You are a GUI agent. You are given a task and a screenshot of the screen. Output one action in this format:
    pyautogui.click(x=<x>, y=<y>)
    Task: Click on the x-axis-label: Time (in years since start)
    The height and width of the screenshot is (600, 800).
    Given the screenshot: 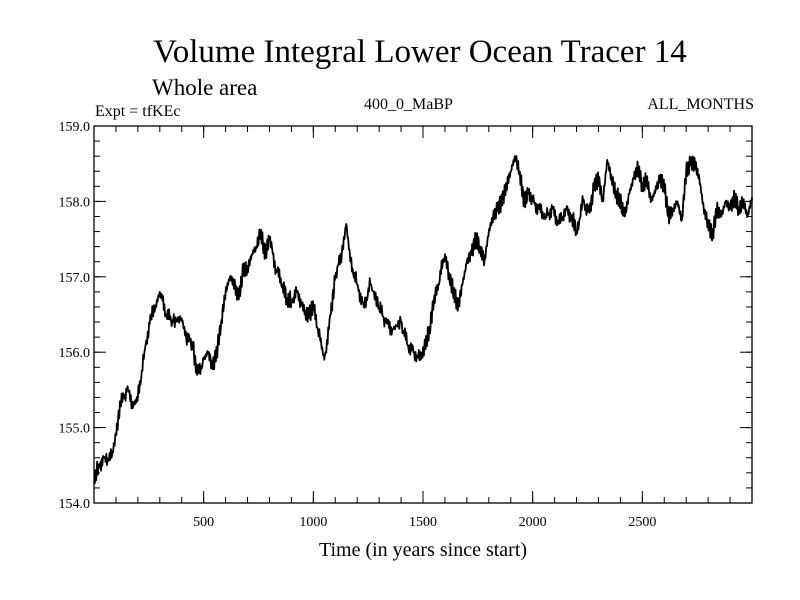 What is the action you would take?
    pyautogui.click(x=423, y=550)
    